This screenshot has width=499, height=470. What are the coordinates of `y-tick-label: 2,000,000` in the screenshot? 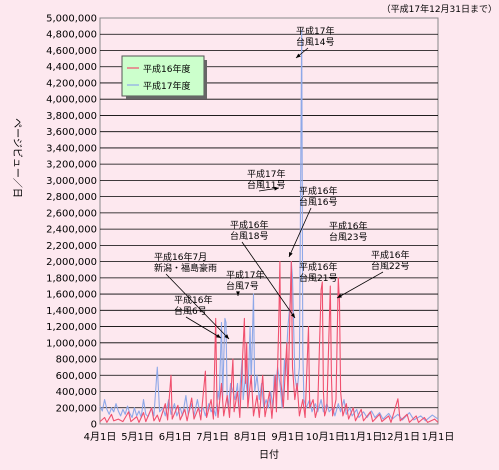 It's located at (71, 262).